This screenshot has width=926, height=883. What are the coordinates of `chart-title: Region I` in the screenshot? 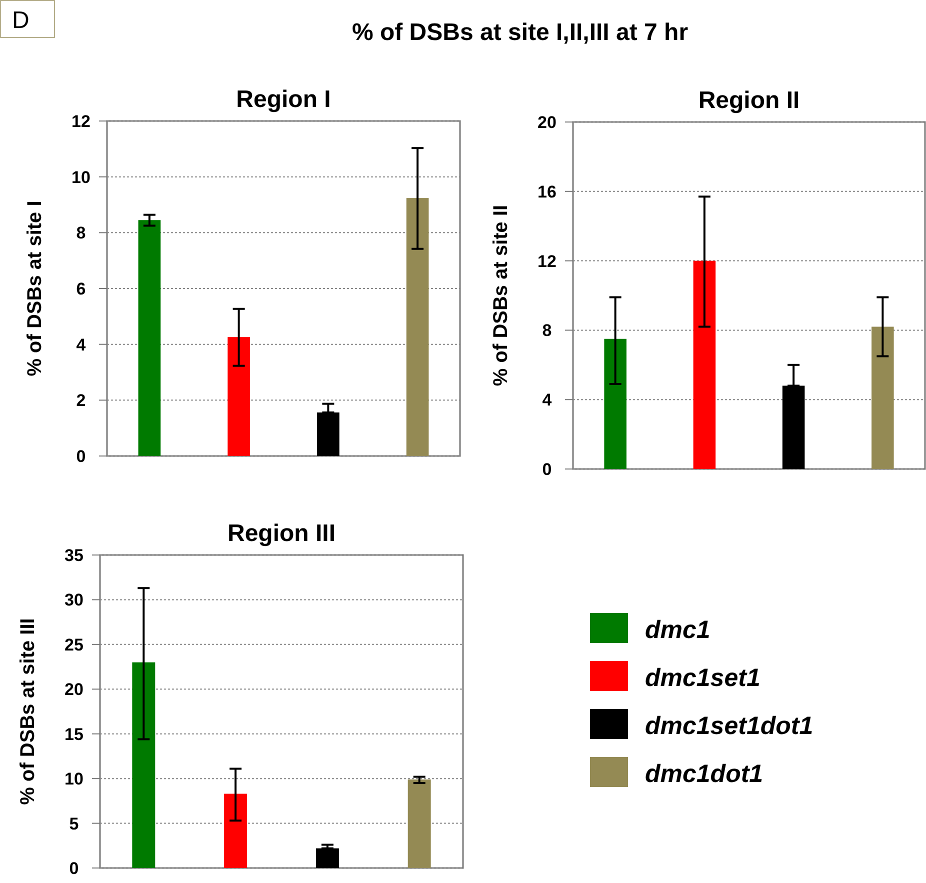 It's located at (283, 99).